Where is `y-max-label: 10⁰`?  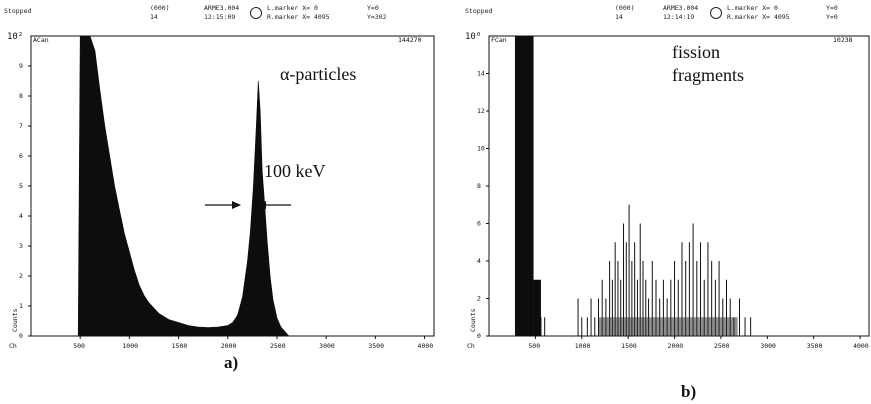 y-max-label: 10⁰ is located at coordinates (473, 37).